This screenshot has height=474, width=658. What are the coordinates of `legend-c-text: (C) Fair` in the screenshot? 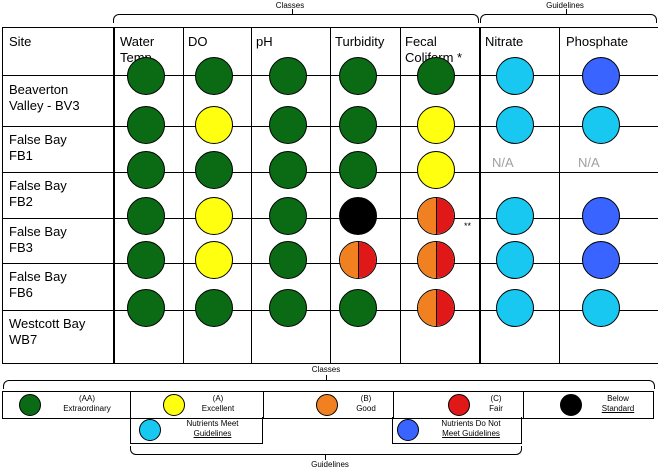 It's located at (496, 404).